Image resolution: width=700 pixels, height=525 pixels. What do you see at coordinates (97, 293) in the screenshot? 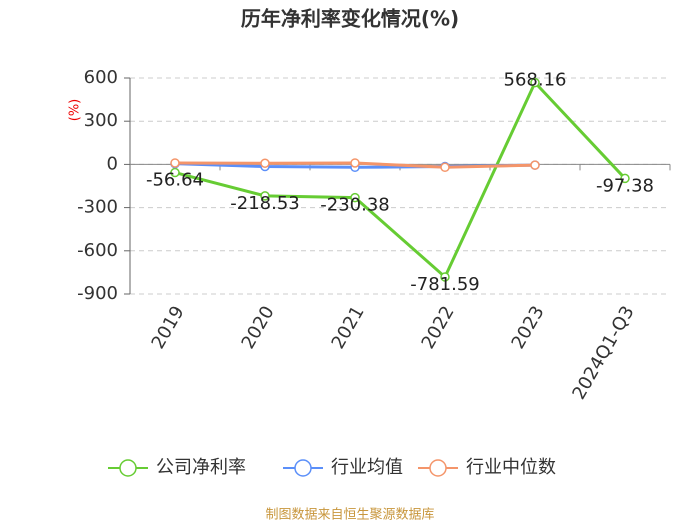
I see `y-tick-label: -900` at bounding box center [97, 293].